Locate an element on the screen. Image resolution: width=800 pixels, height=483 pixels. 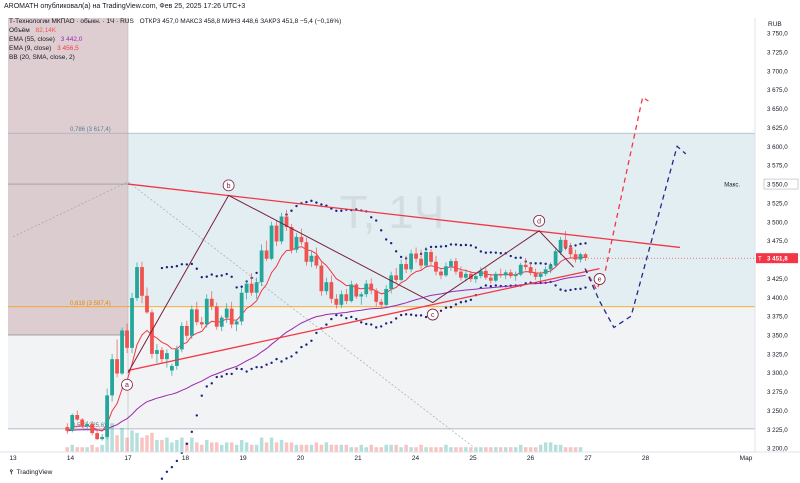
price-tick-label: 3 500,0 is located at coordinates (777, 222).